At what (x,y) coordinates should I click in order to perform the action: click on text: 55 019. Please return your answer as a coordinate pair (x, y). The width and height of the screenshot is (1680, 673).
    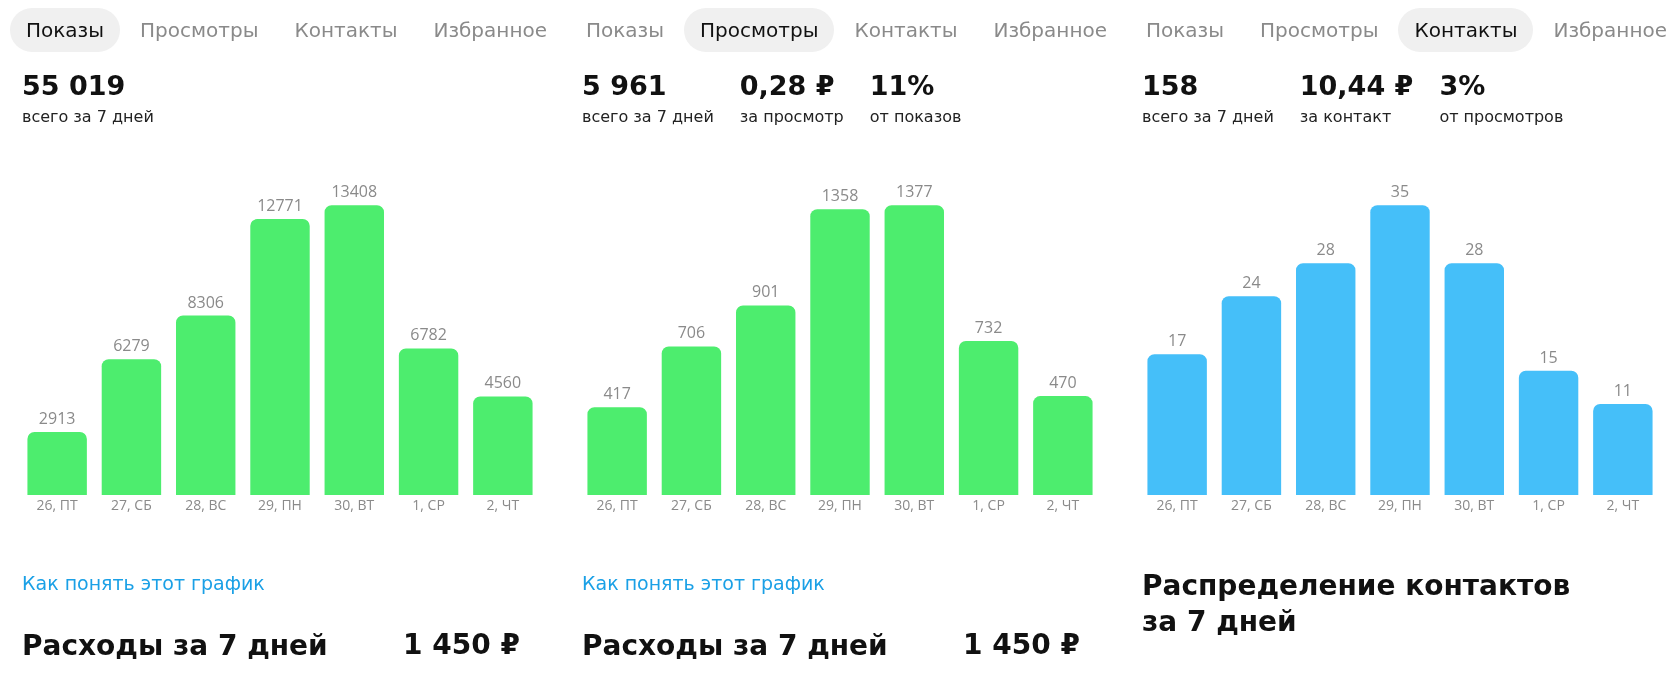
    Looking at the image, I should click on (74, 85).